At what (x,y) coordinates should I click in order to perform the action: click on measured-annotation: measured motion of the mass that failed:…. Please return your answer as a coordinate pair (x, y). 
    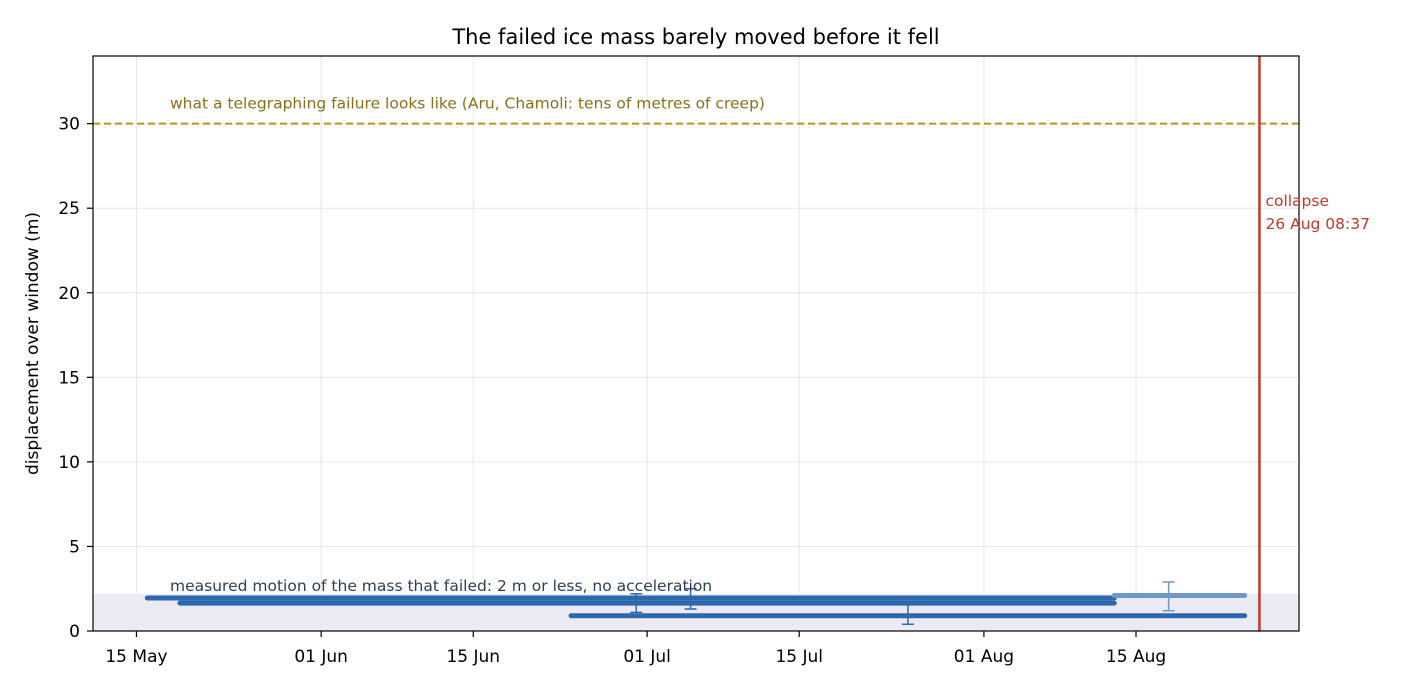
    Looking at the image, I should click on (441, 586).